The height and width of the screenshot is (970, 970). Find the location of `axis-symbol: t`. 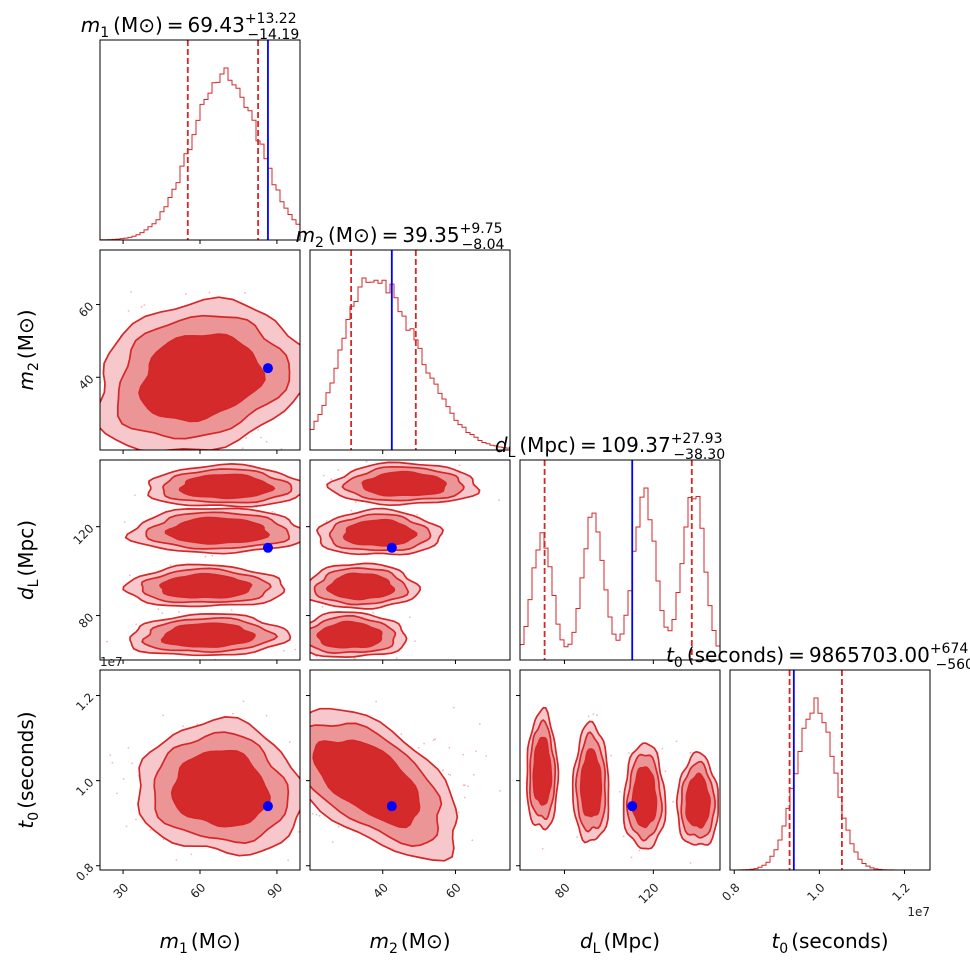

axis-symbol: t is located at coordinates (775, 941).